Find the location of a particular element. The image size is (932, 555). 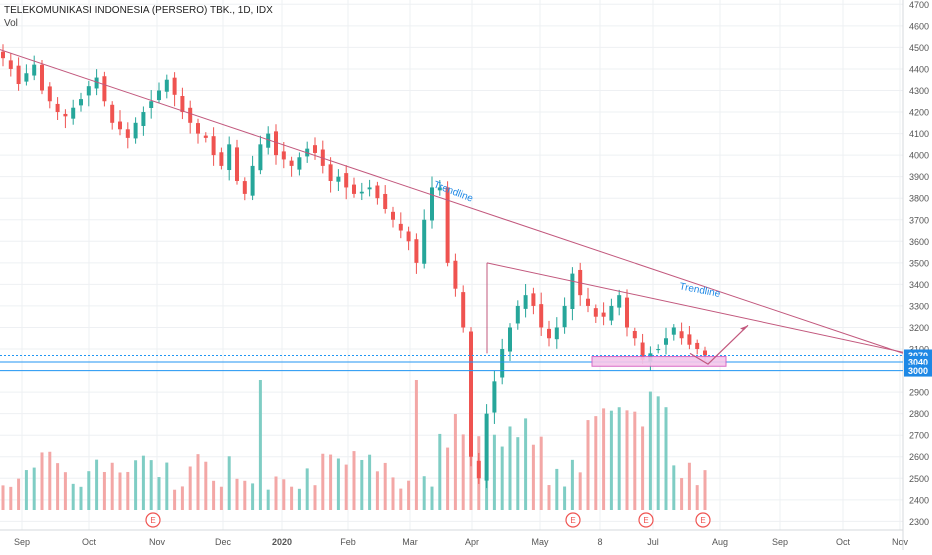

y-tick-label: 3700 is located at coordinates (919, 220).